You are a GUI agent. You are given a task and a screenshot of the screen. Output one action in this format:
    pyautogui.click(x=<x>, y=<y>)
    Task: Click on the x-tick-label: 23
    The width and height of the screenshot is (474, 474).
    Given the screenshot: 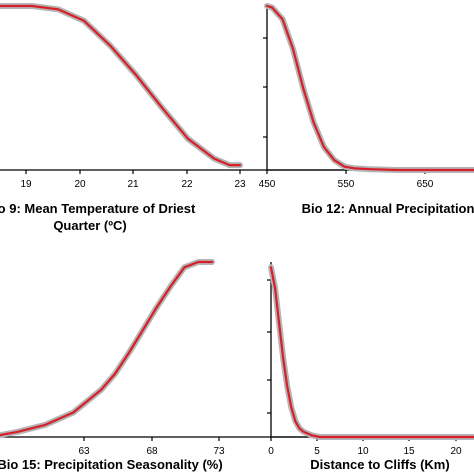 What is the action you would take?
    pyautogui.click(x=240, y=184)
    